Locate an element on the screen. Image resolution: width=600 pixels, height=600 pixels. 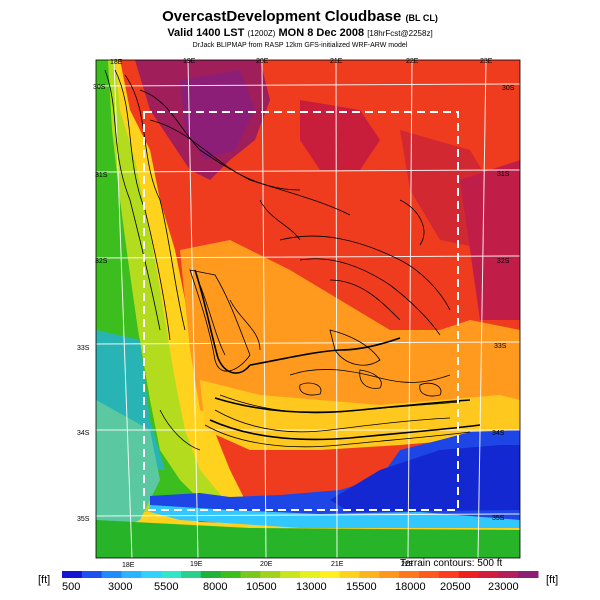
unit-label-left: [ft] is located at coordinates (44, 580).